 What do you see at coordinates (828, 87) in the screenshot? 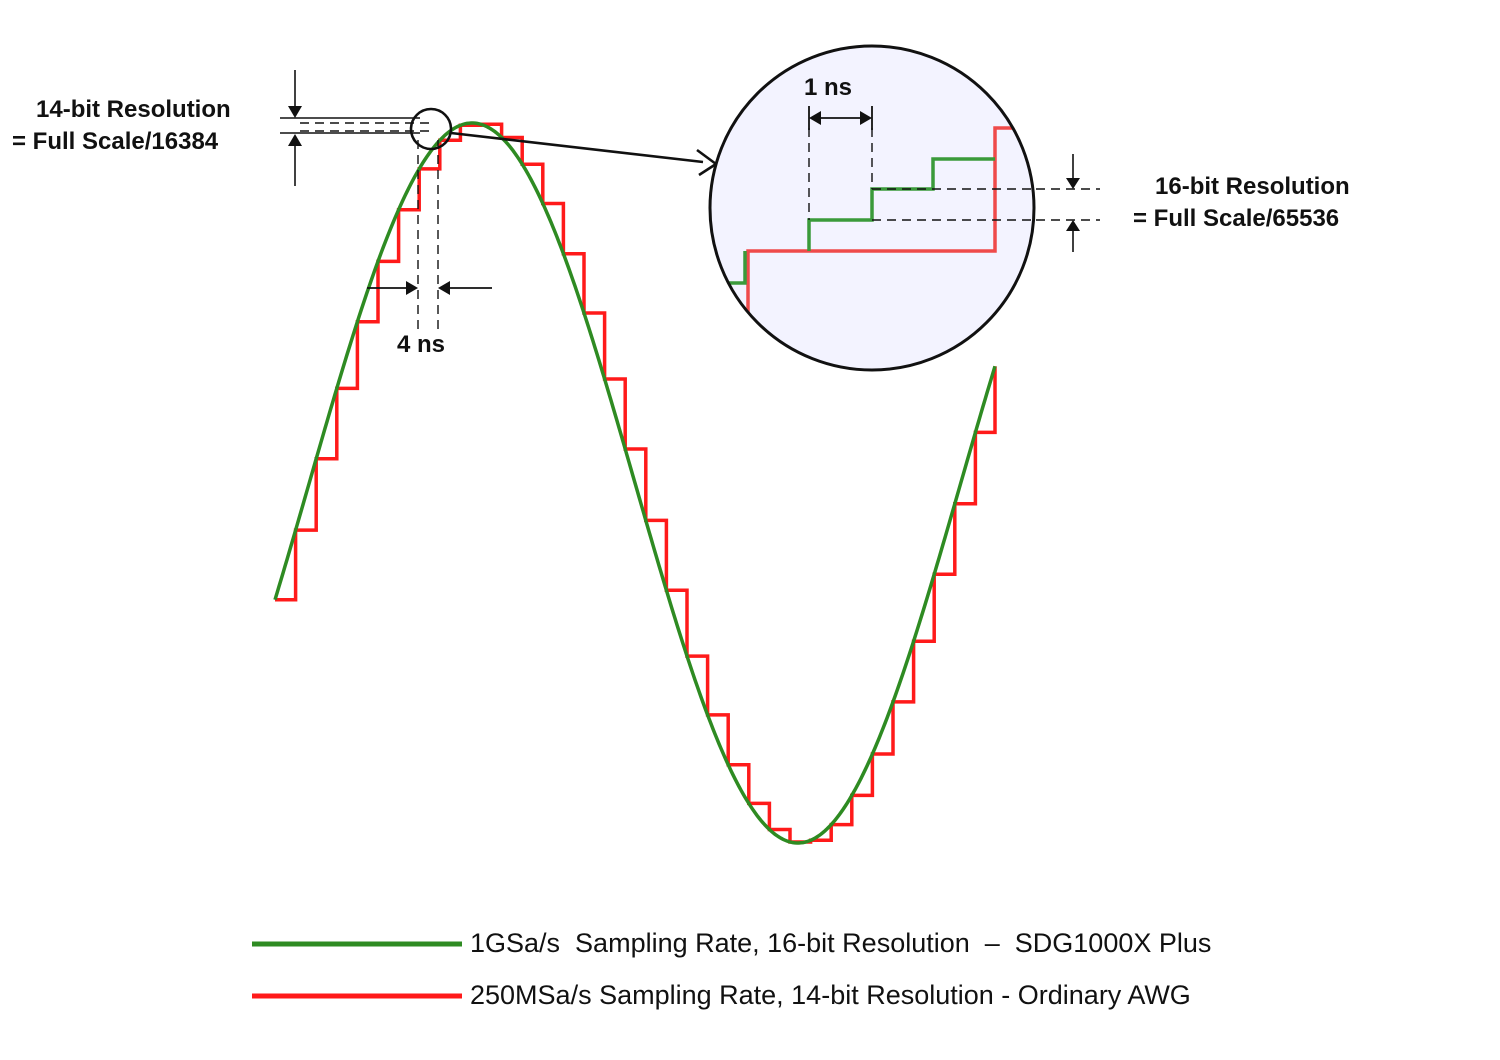
I see `time-1ns-label: 1 ns` at bounding box center [828, 87].